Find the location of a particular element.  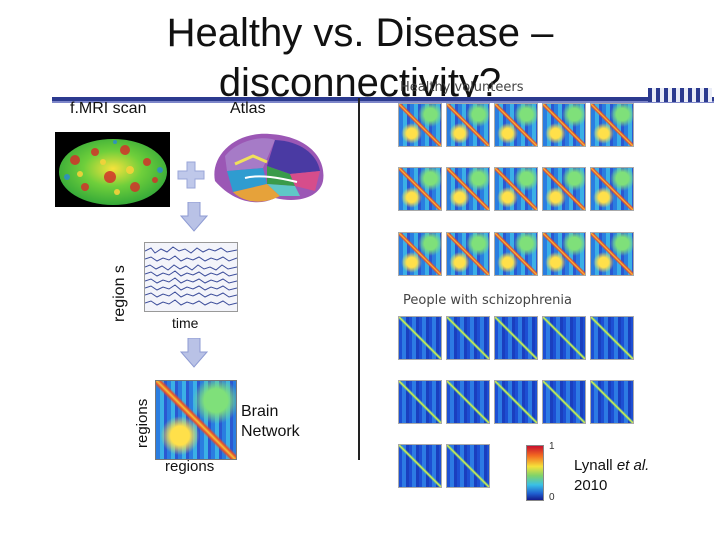

matrix-horizontal-label: regions is located at coordinates (190, 466).